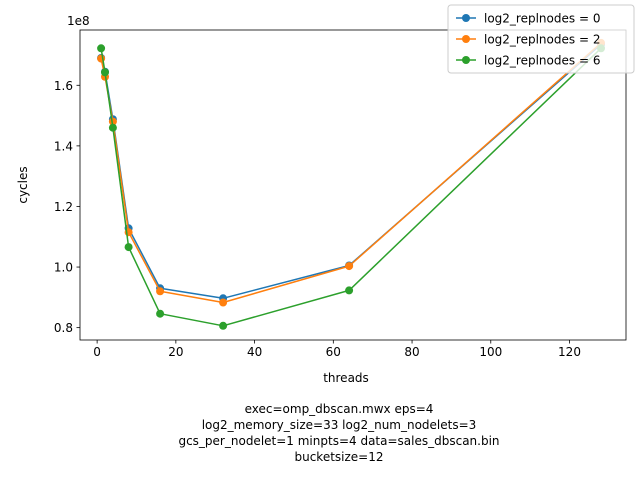 The height and width of the screenshot is (480, 640). What do you see at coordinates (63, 207) in the screenshot?
I see `y-tick-label: 1.2` at bounding box center [63, 207].